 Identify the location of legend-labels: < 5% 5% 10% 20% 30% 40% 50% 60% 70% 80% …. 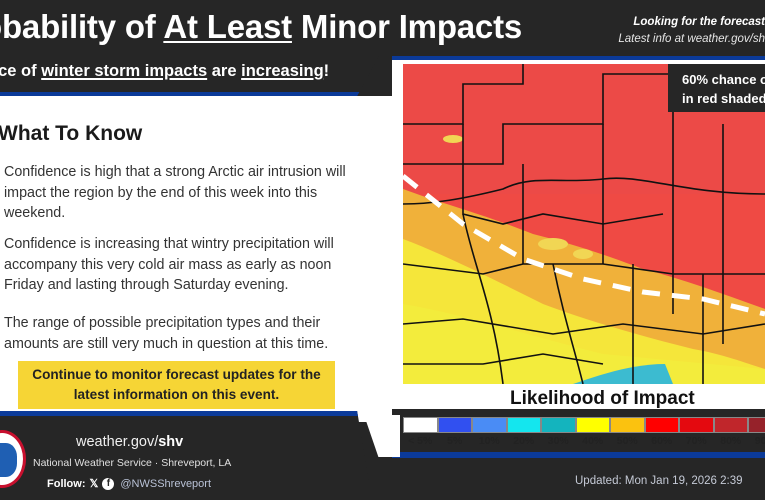
(584, 441).